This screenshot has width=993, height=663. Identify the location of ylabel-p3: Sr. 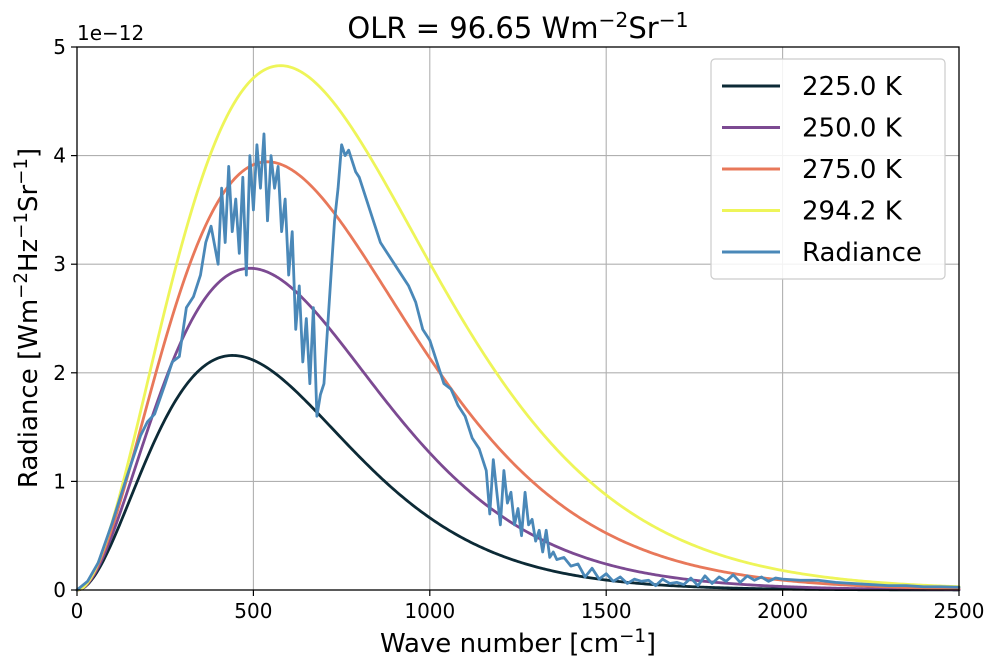
(29, 199).